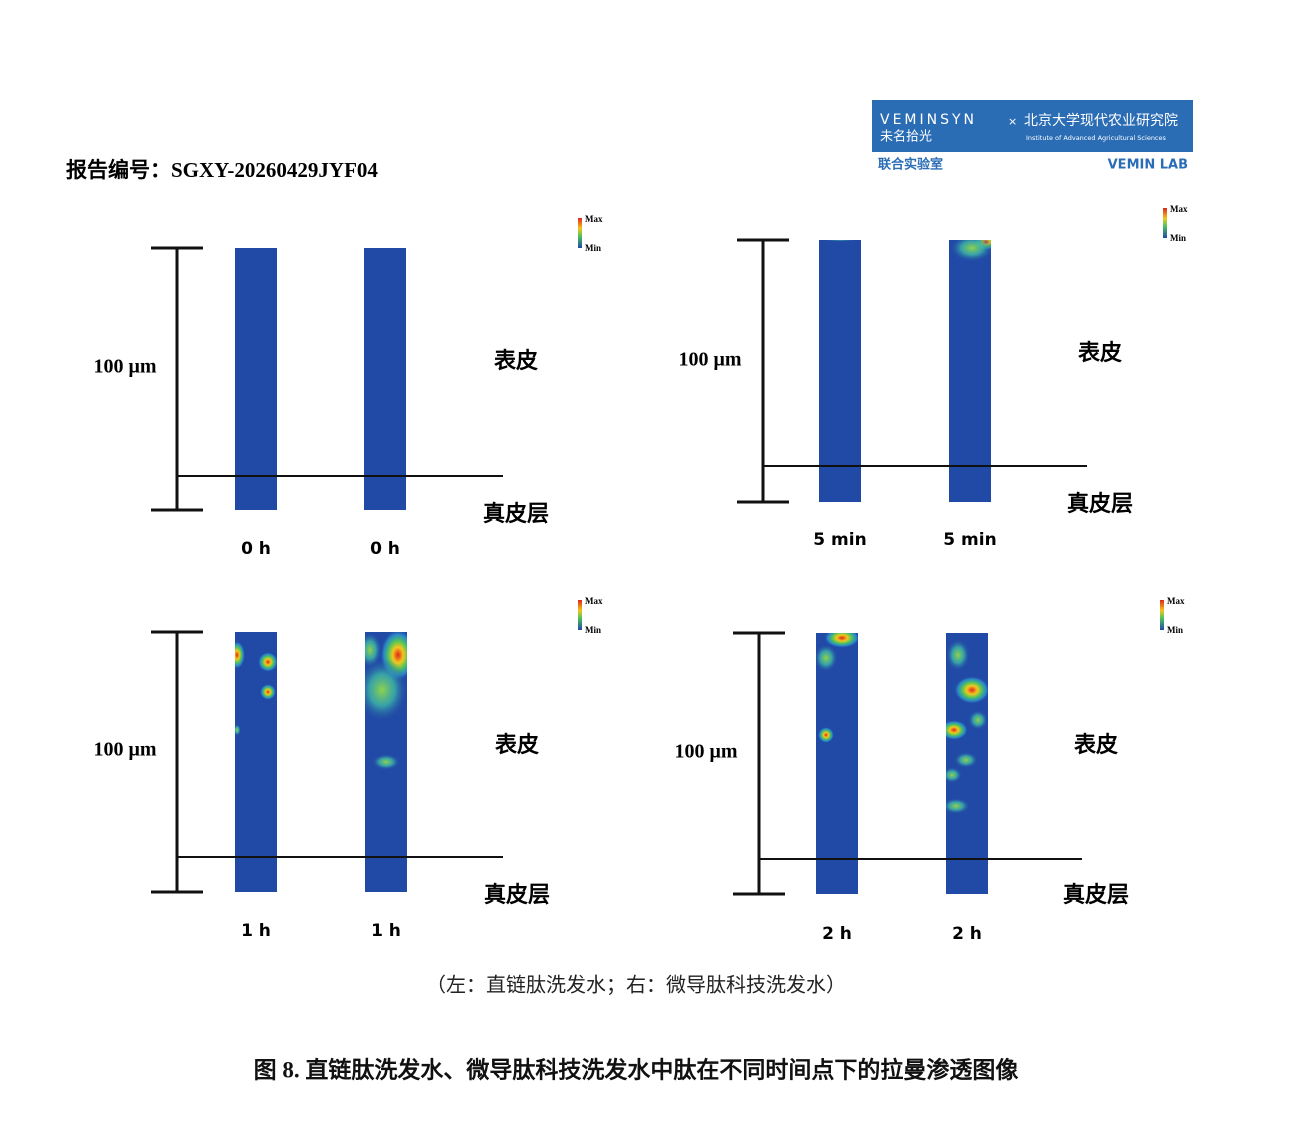 The image size is (1290, 1142). What do you see at coordinates (928, 120) in the screenshot?
I see `logo-brand: VEMINSYN` at bounding box center [928, 120].